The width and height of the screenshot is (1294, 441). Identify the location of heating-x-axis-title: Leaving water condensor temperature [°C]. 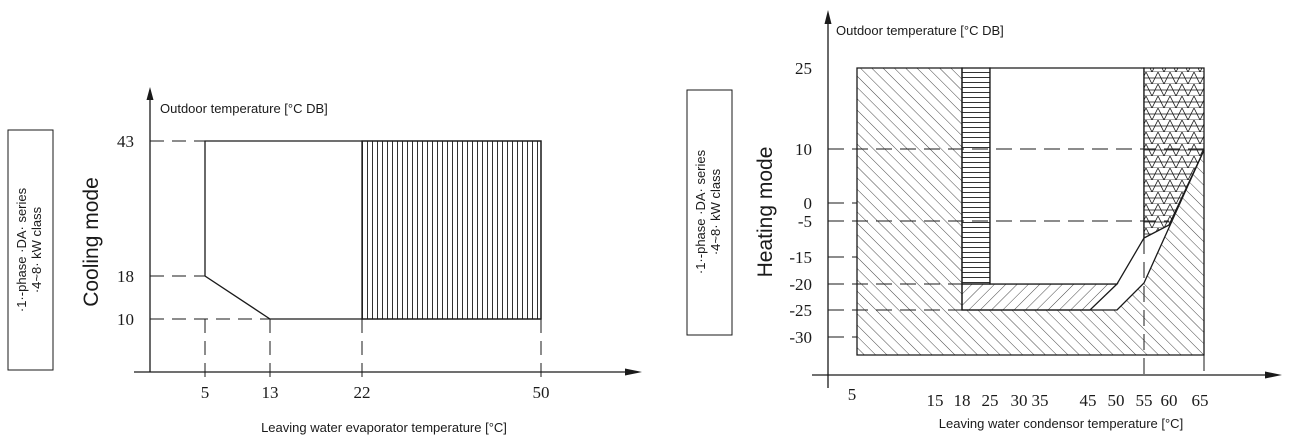
(1061, 423).